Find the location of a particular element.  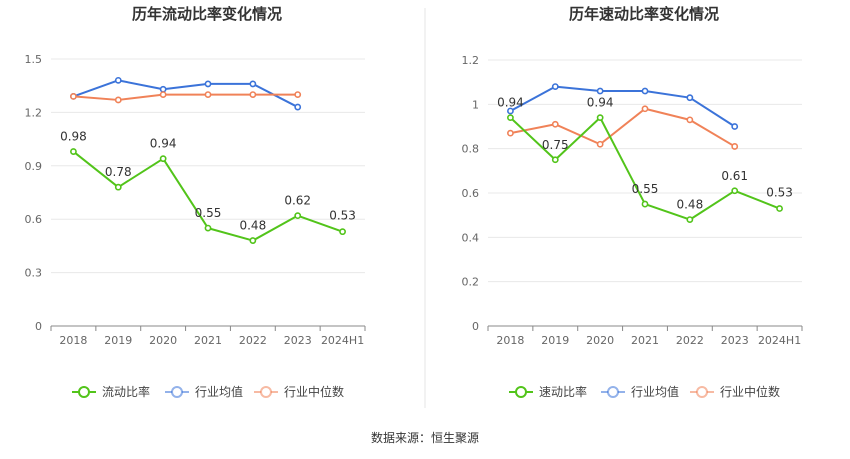

legend-item: 行业均值 is located at coordinates (204, 391).